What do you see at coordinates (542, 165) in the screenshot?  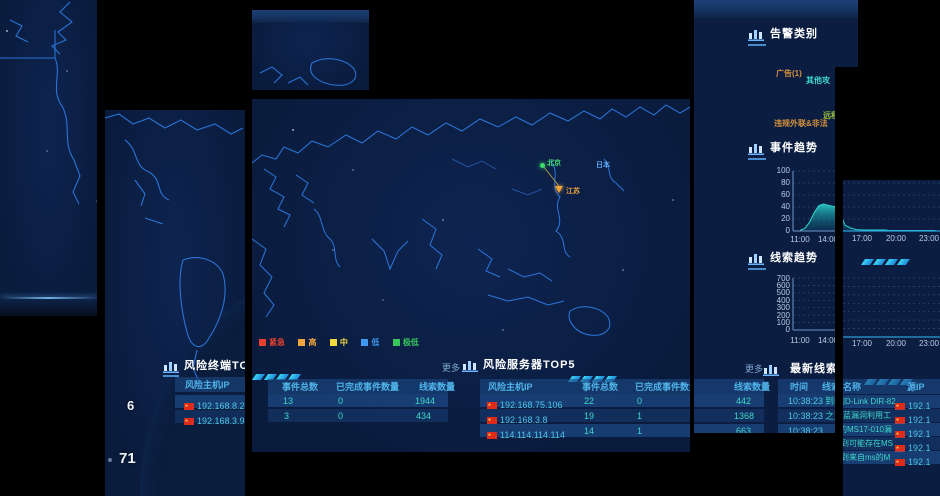 I see `marker-beijing` at bounding box center [542, 165].